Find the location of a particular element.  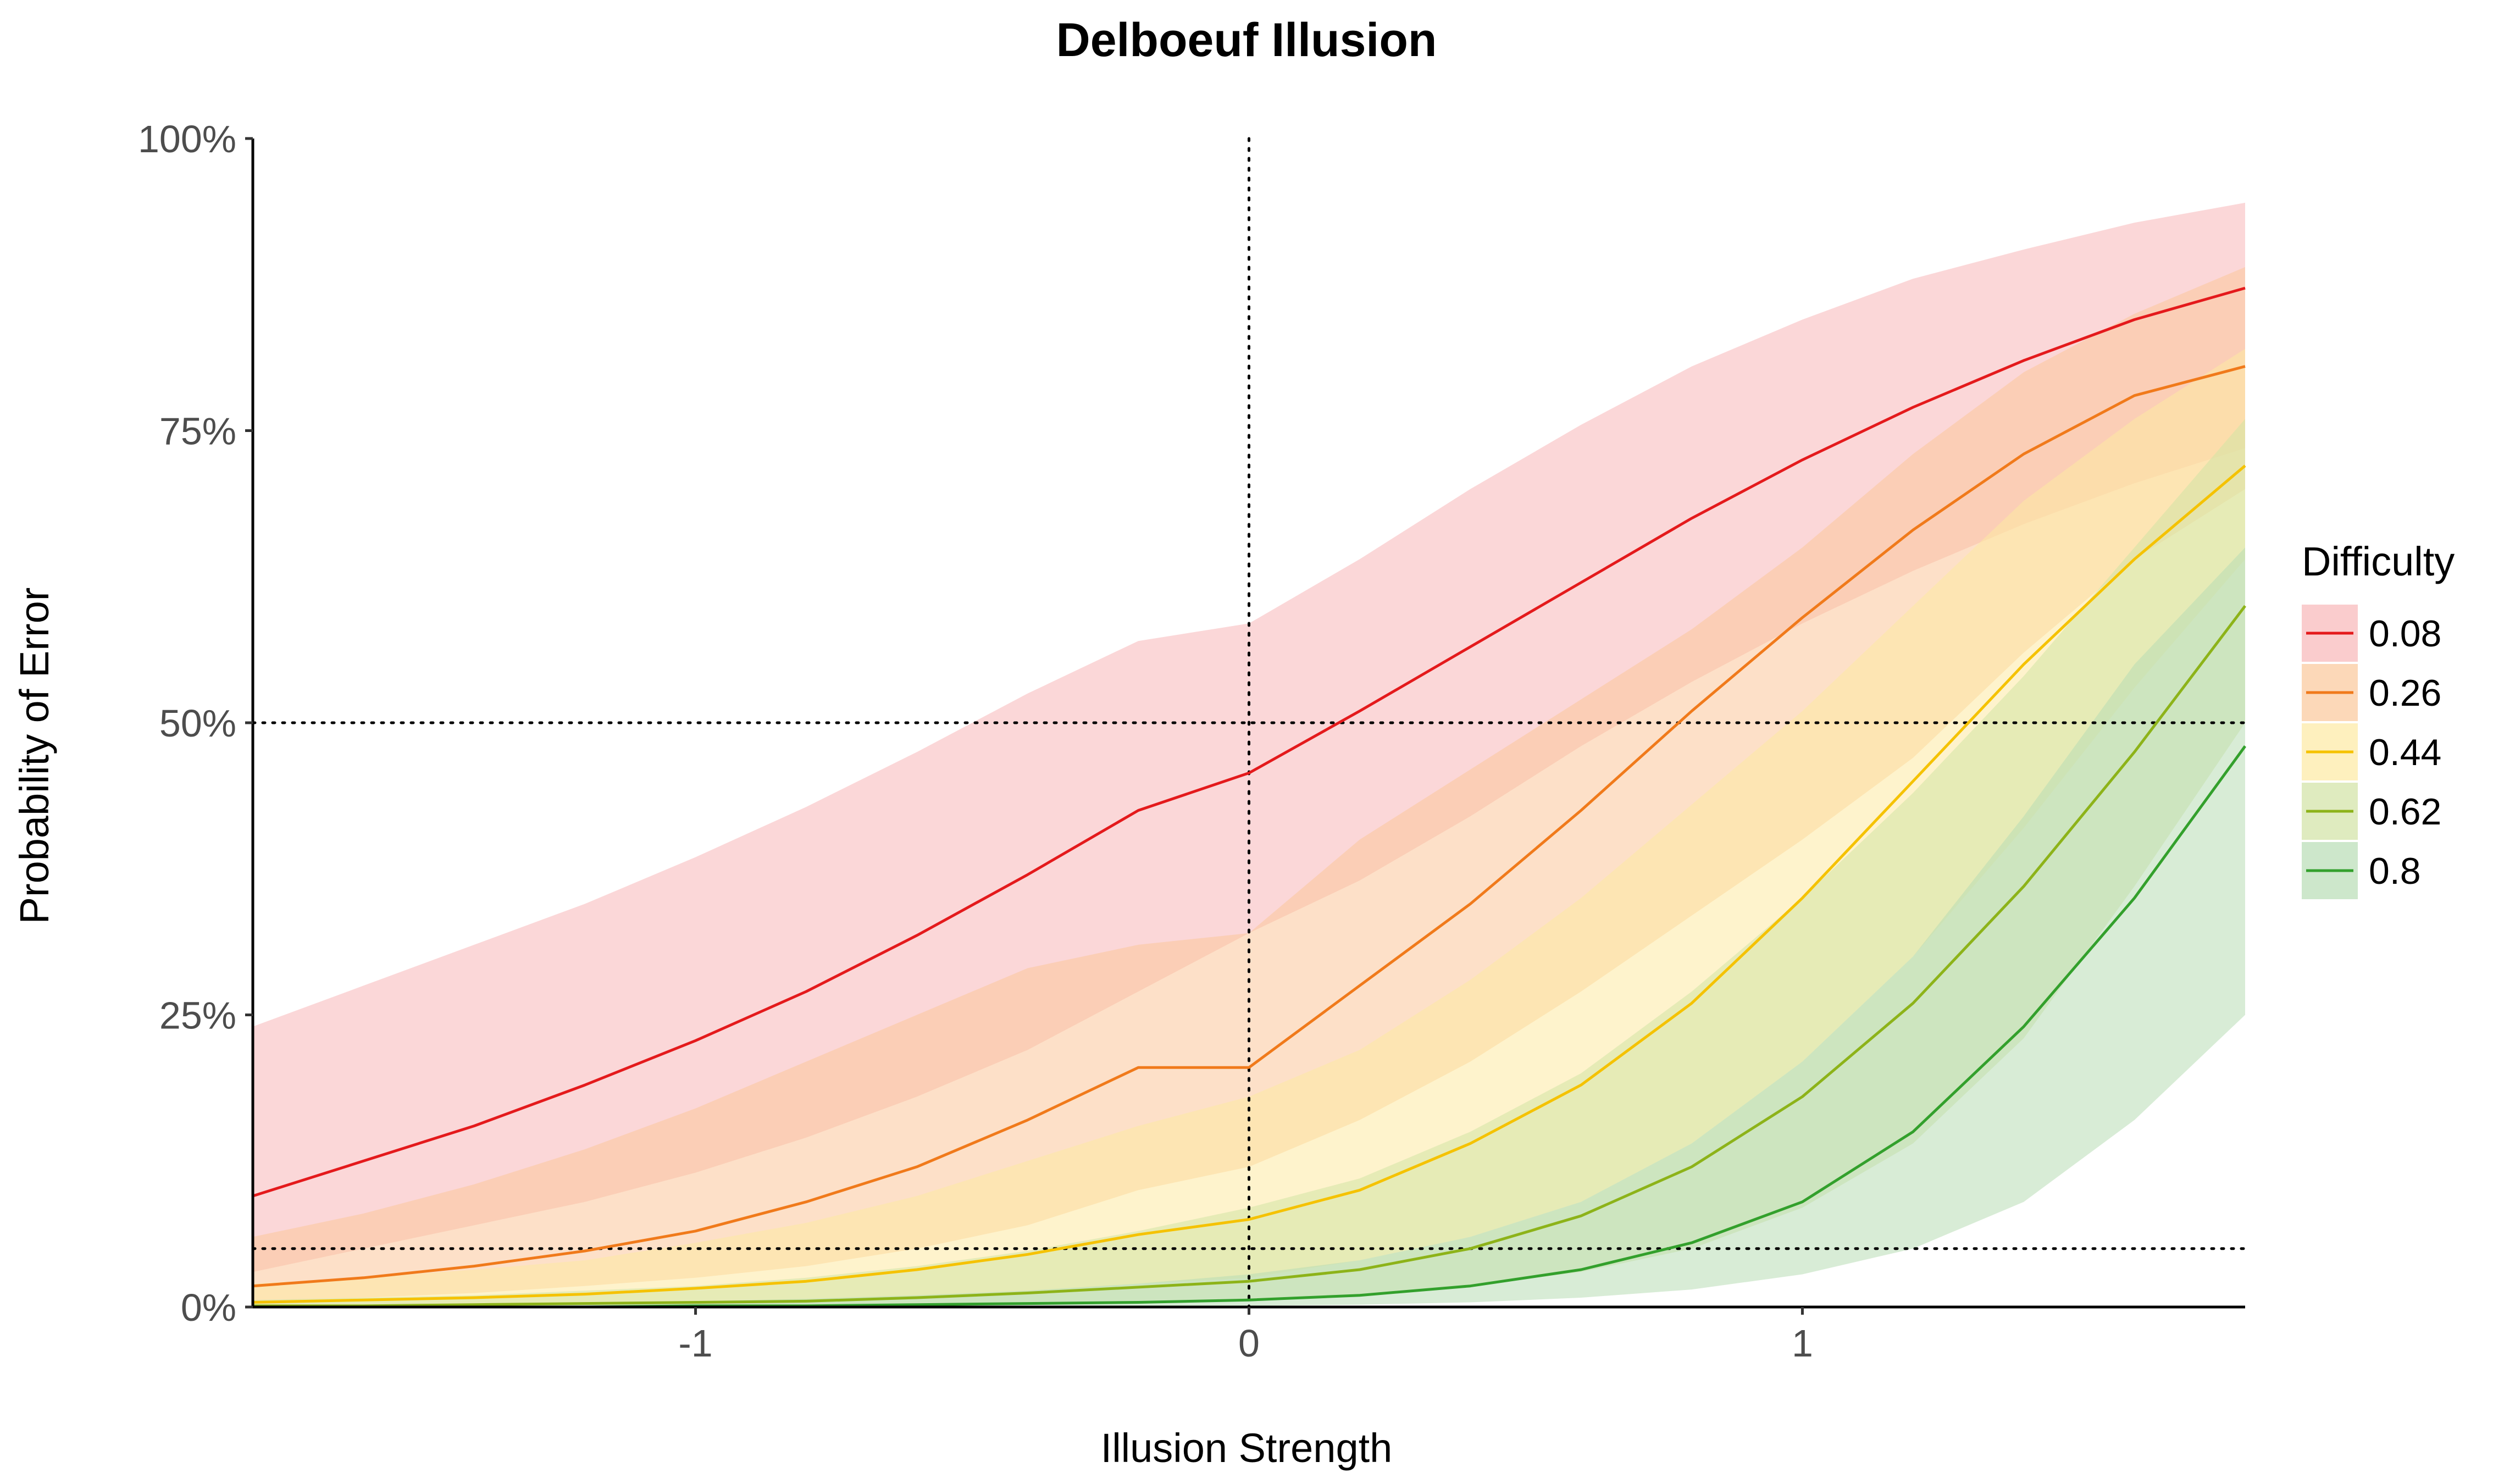

x-axis-ticks: -1 0 1 is located at coordinates (1246, 1336).